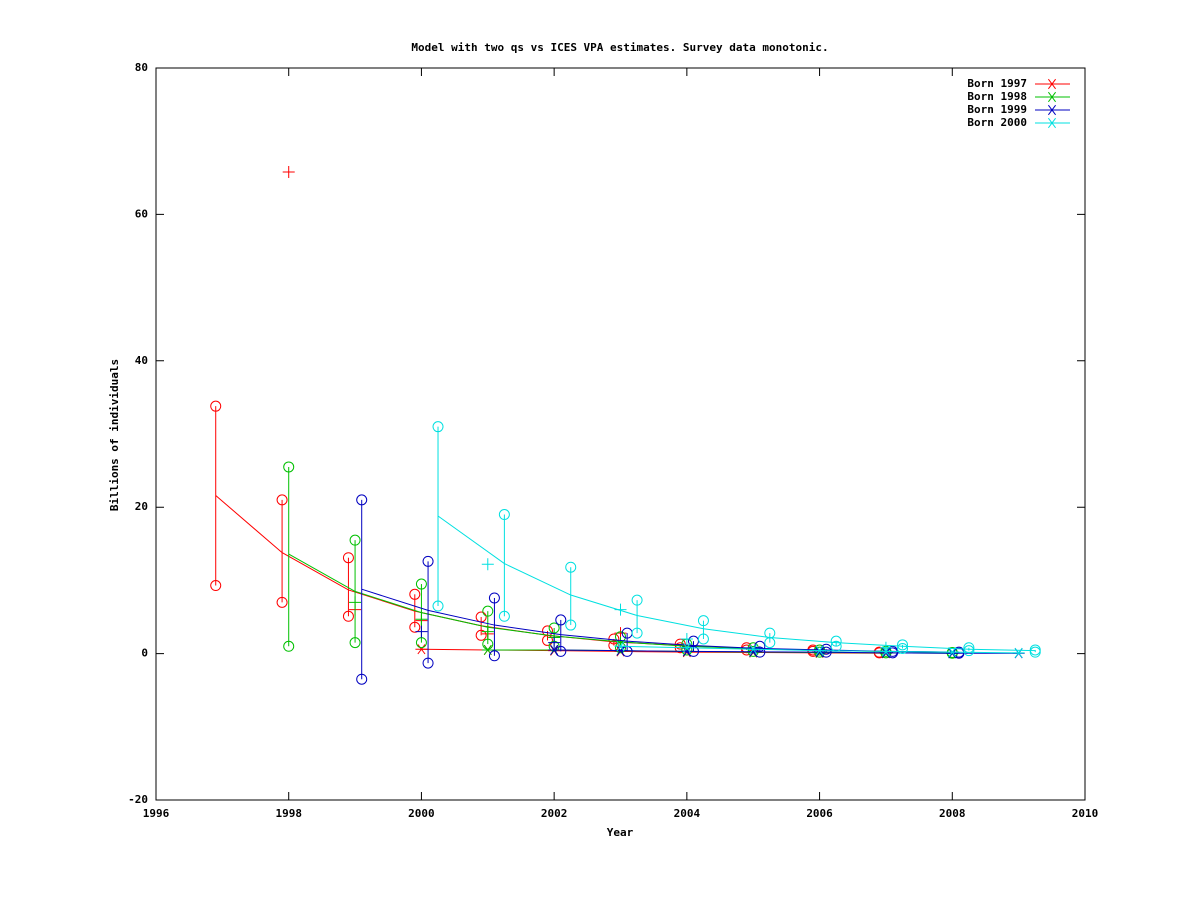 The image size is (1200, 900). I want to click on x-axis-label: Year, so click(620, 832).